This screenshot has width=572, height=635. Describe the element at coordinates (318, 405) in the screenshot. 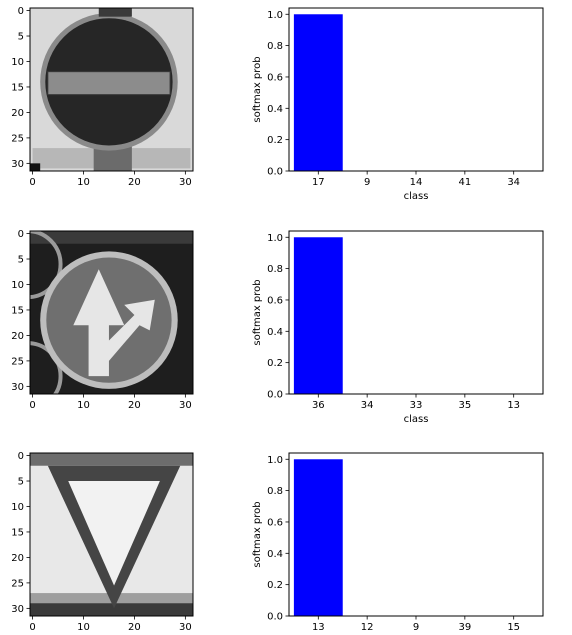

I see `x-tick-label: 36` at that location.